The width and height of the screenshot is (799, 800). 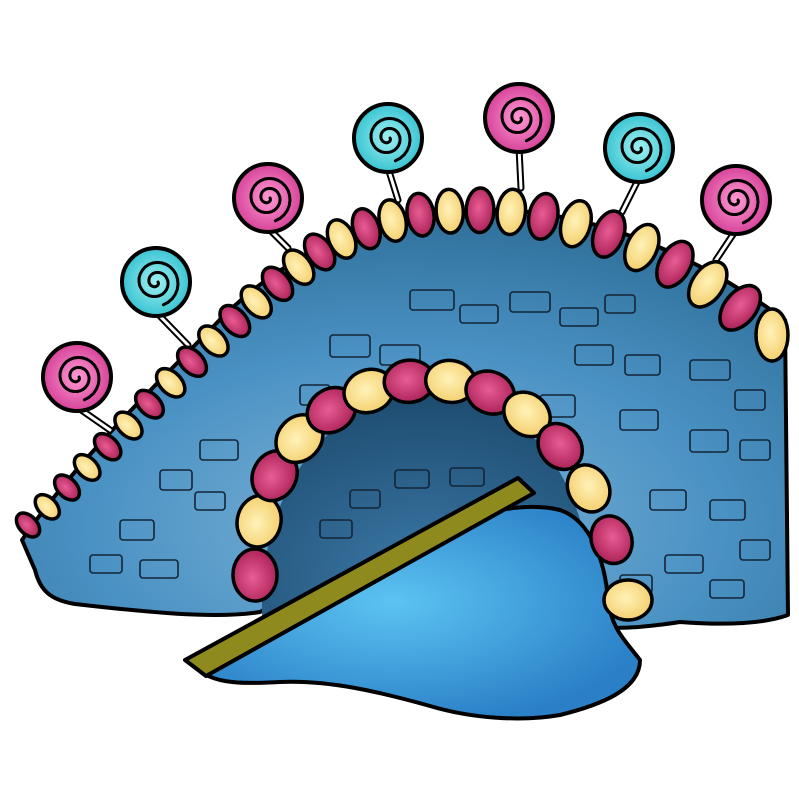 I want to click on plank, so click(x=359, y=577).